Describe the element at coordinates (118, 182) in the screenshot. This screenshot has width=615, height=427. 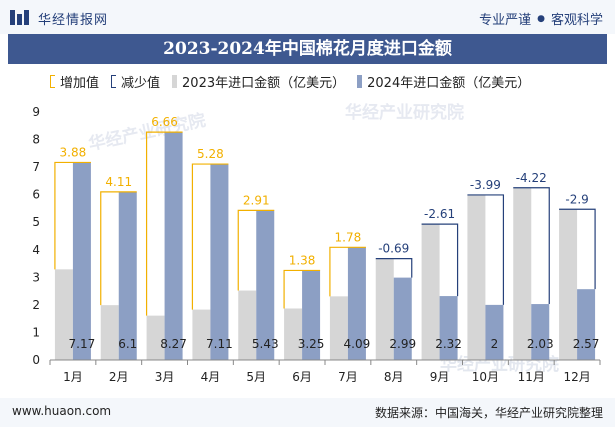
I see `change-label: 4.11` at that location.